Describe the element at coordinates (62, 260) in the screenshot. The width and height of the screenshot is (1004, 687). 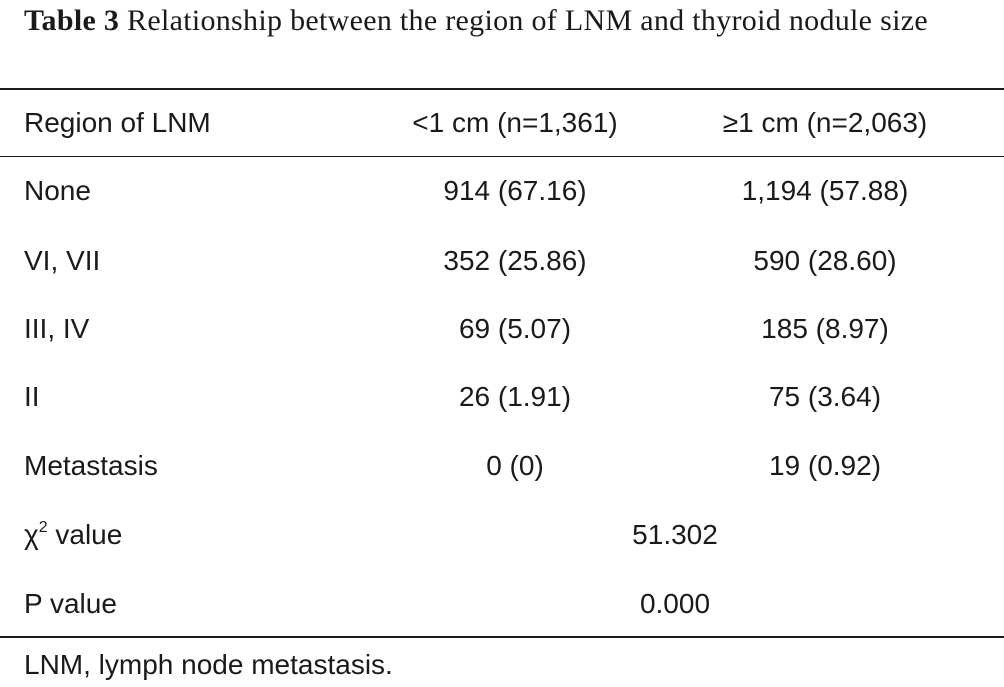
I see `row-region: VI, VII` at that location.